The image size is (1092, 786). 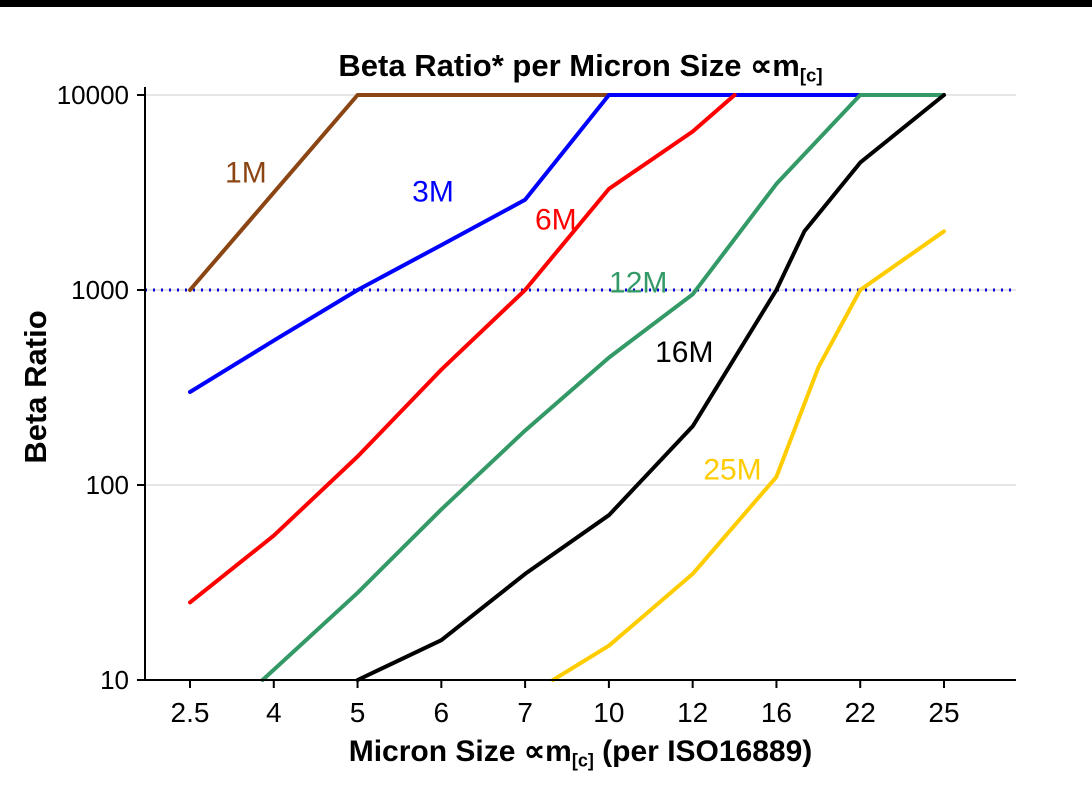 What do you see at coordinates (638, 283) in the screenshot?
I see `series-label-12M: 12M` at bounding box center [638, 283].